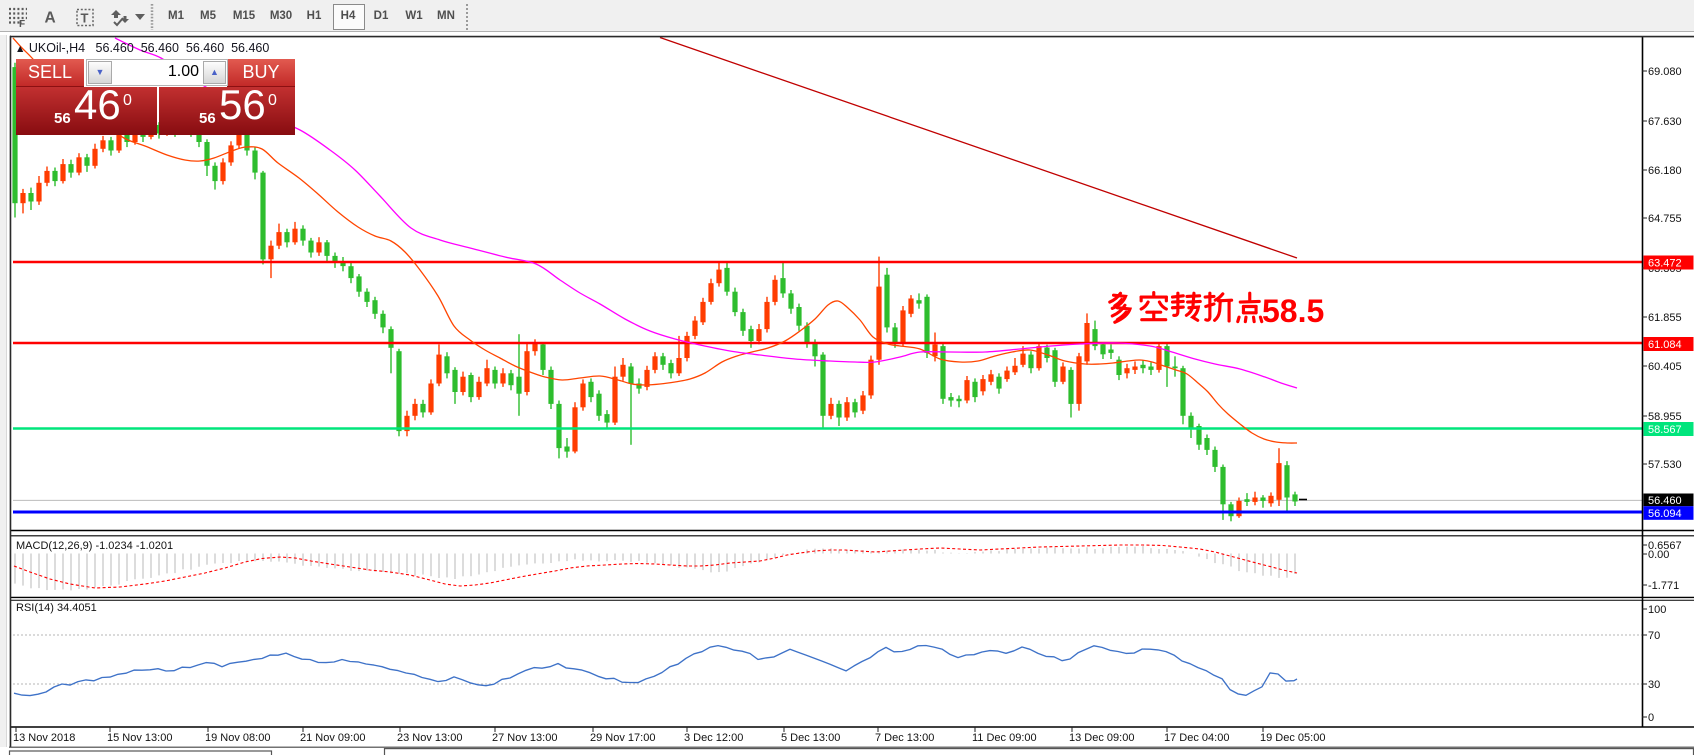 This screenshot has width=1694, height=755. I want to click on svg-text: 17 Dec 04:00, so click(1196, 738).